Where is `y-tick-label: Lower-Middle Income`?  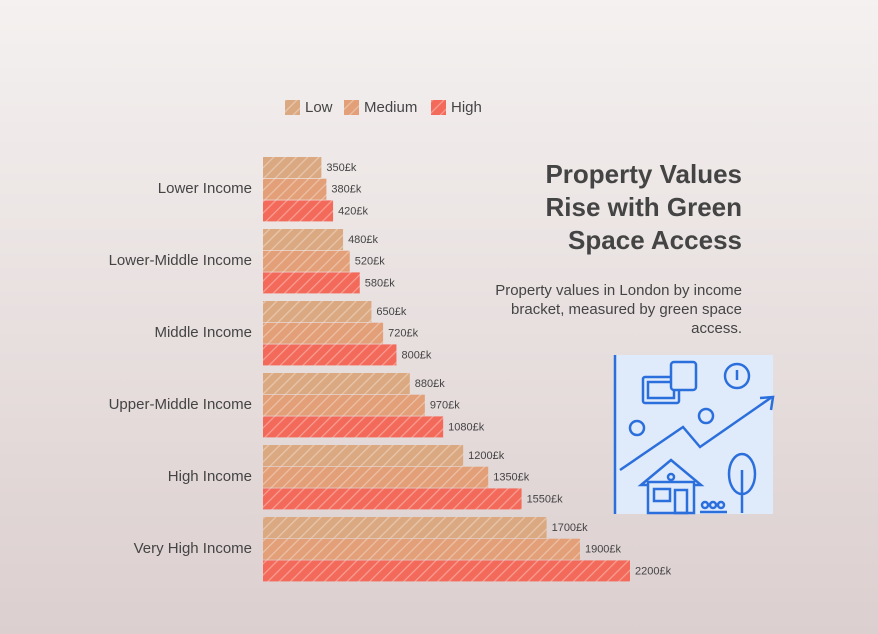
y-tick-label: Lower-Middle Income is located at coordinates (180, 260).